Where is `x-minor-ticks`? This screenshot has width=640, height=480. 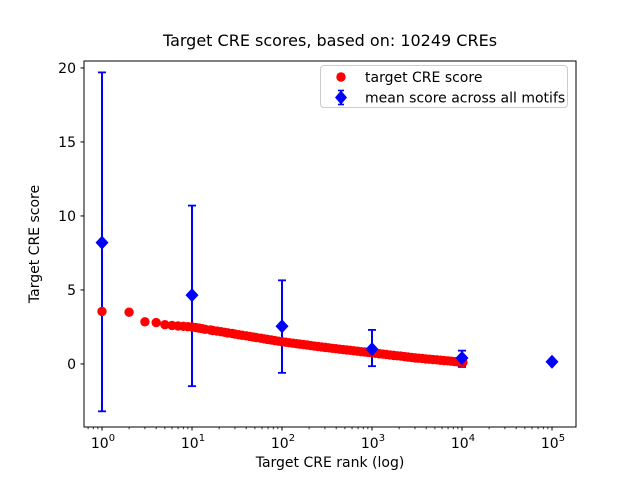 x-minor-ticks is located at coordinates (318, 428).